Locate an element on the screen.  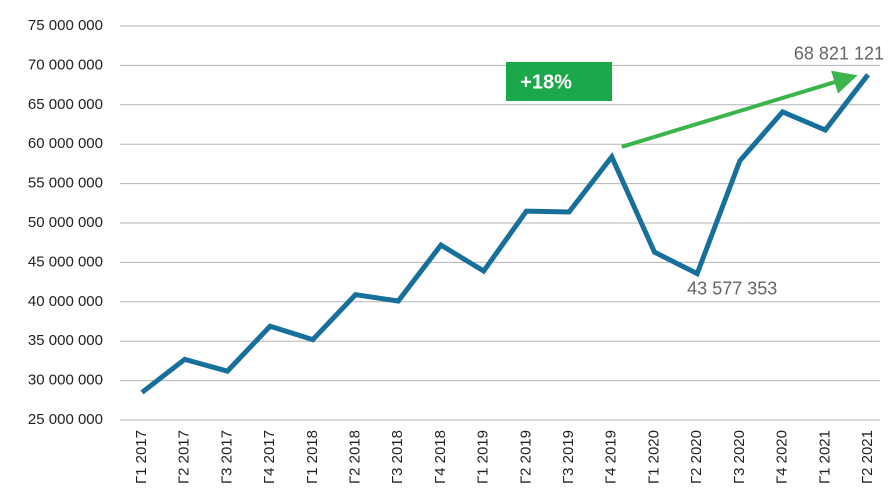
annotation-text: +18% is located at coordinates (546, 82).